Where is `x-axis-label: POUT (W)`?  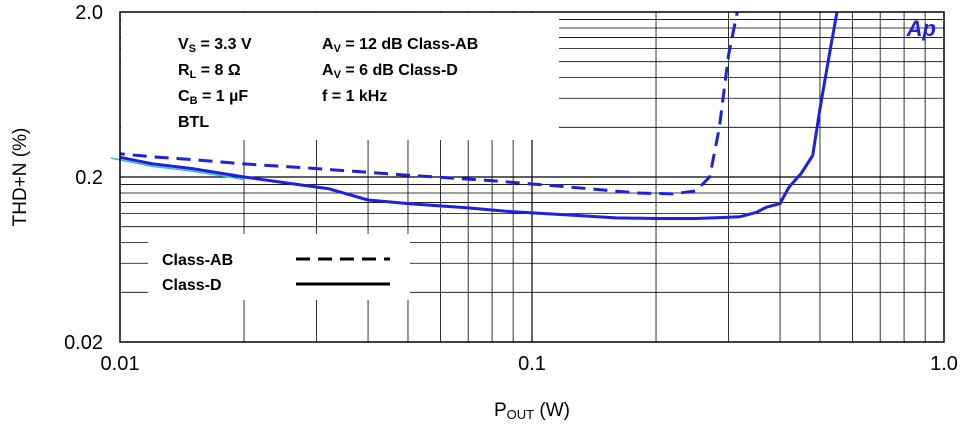
x-axis-label: POUT (W) is located at coordinates (532, 411).